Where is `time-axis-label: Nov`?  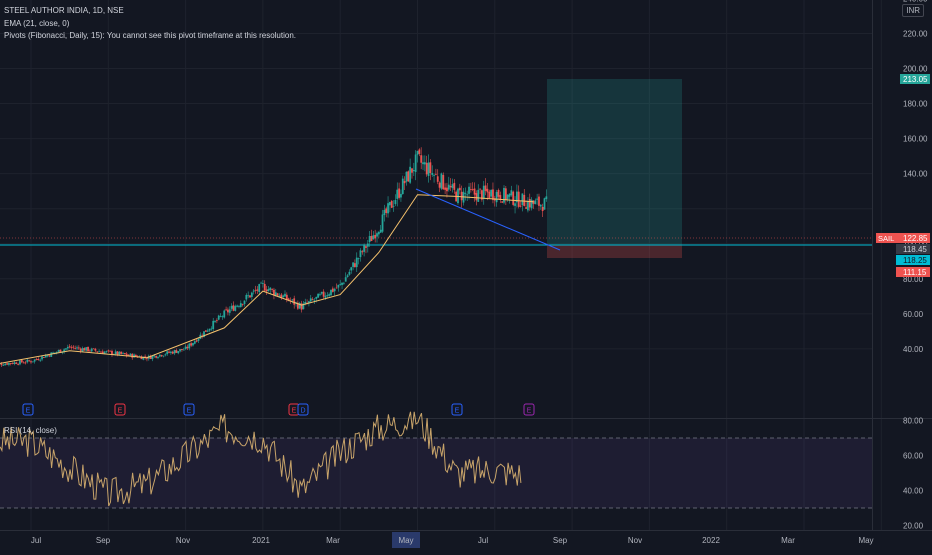 time-axis-label: Nov is located at coordinates (635, 540).